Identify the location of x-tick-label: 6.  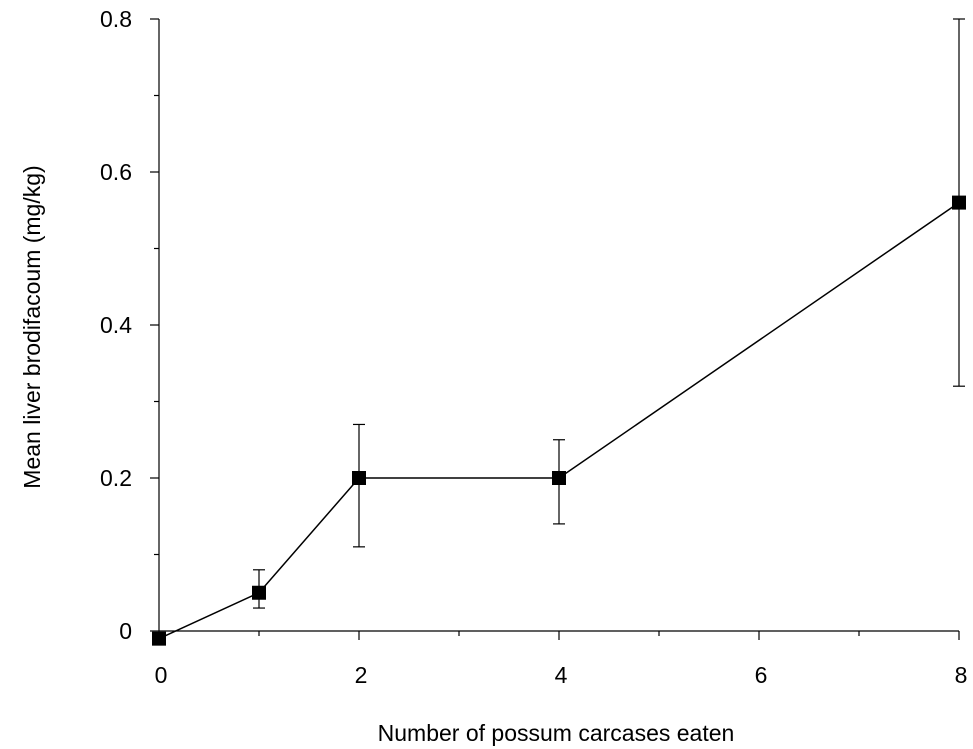
(761, 675).